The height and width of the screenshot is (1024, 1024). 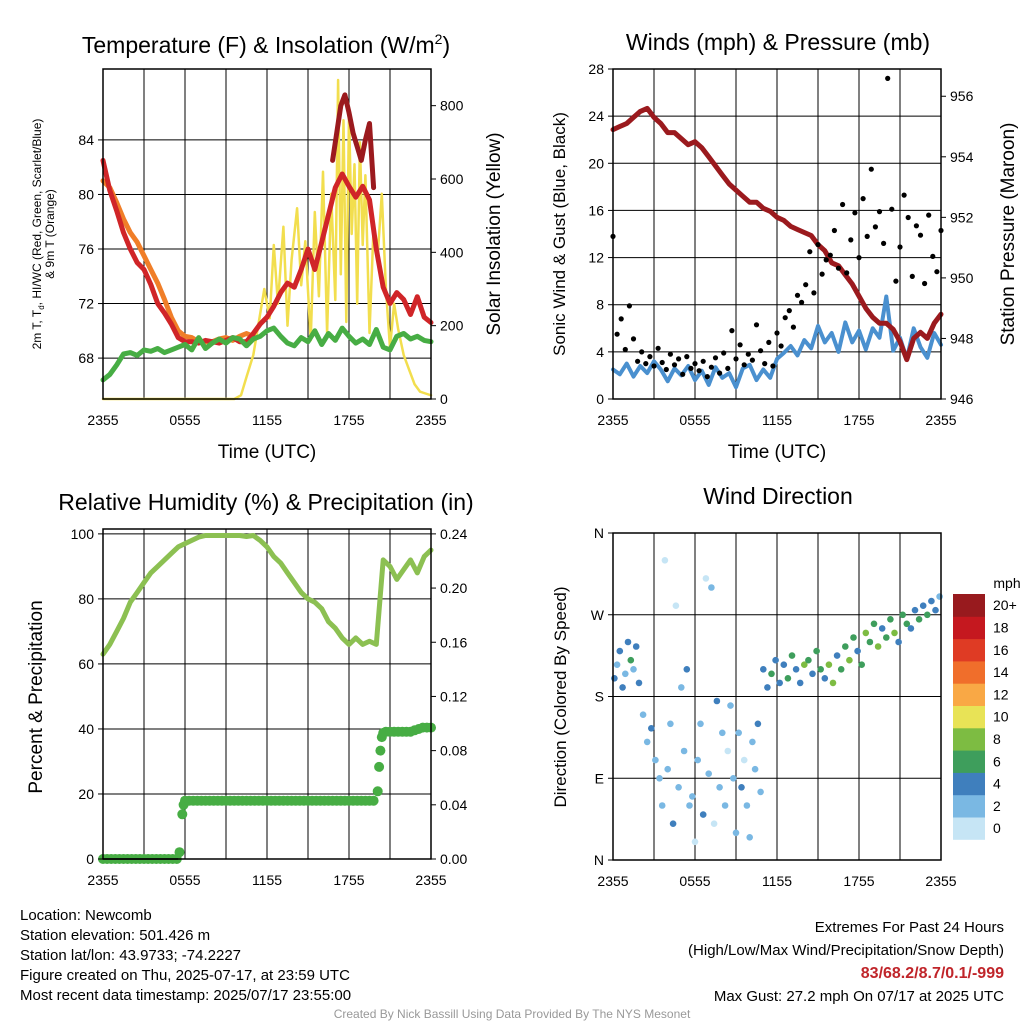 I want to click on winds-y2-label: Station Pressure (Maroon), so click(x=1008, y=234).